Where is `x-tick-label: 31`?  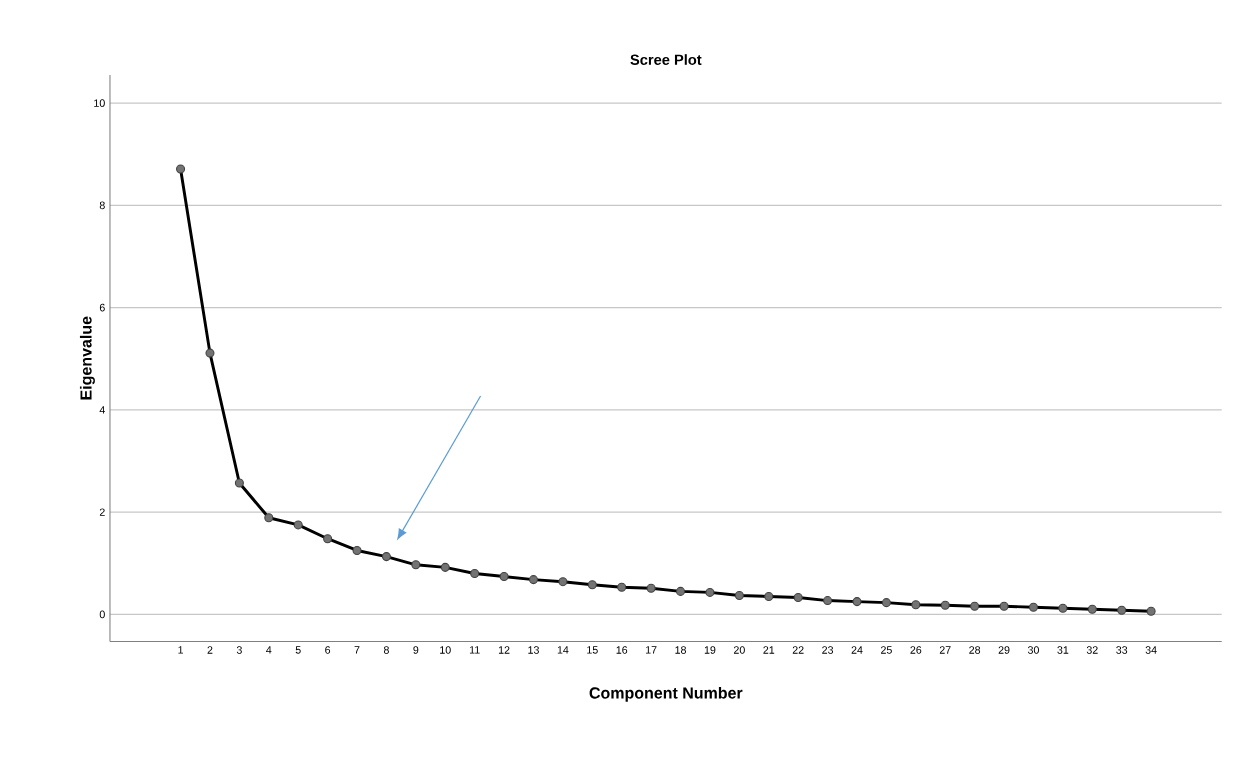 x-tick-label: 31 is located at coordinates (1063, 649).